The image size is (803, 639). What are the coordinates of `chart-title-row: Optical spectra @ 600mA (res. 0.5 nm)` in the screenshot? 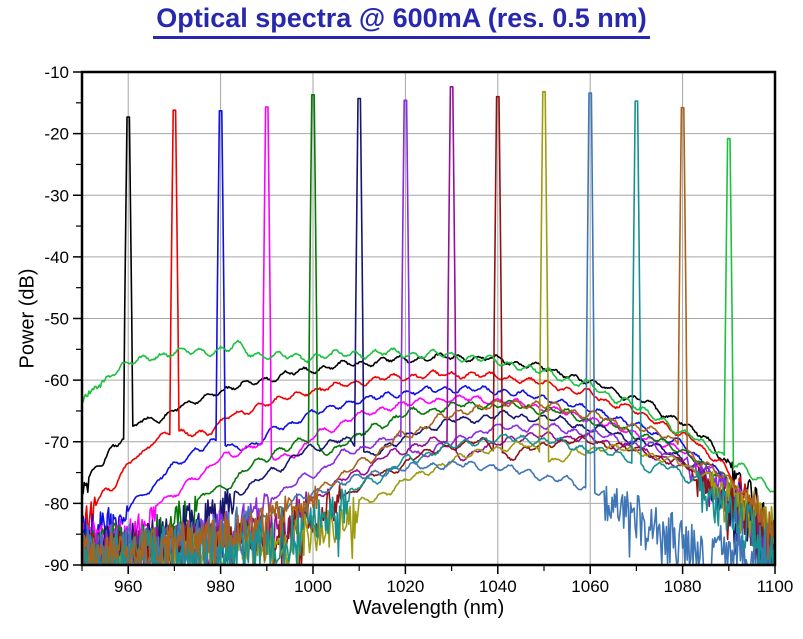 It's located at (401, 21).